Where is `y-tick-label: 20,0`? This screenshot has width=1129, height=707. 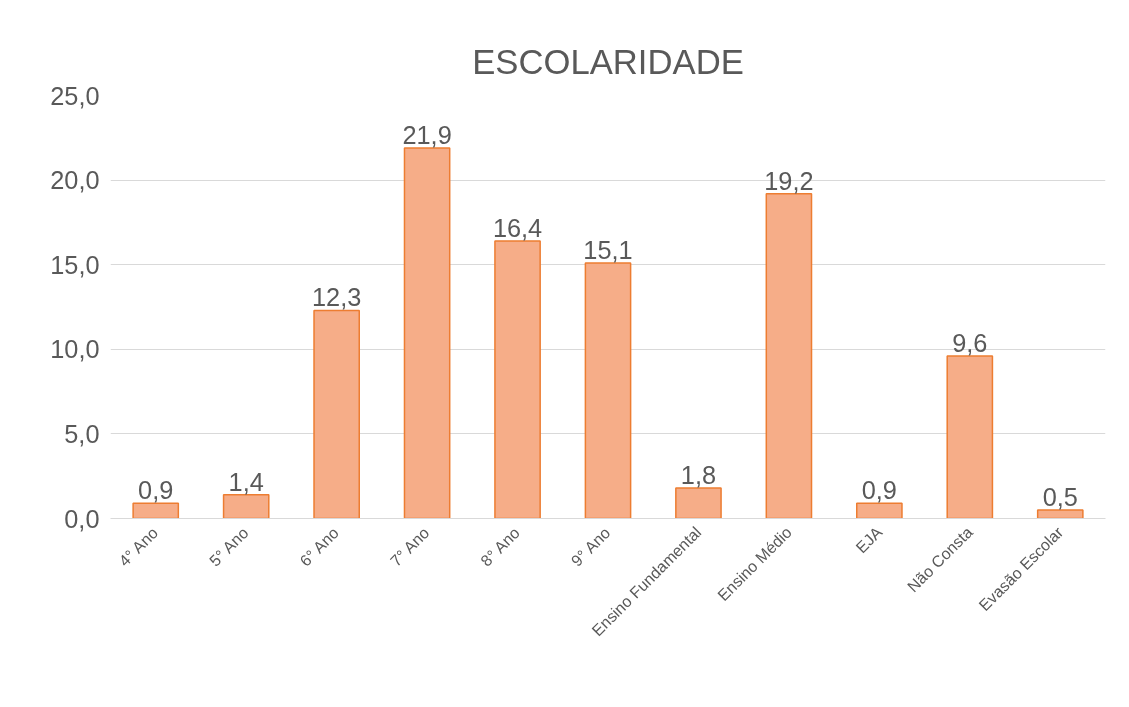 y-tick-label: 20,0 is located at coordinates (75, 180).